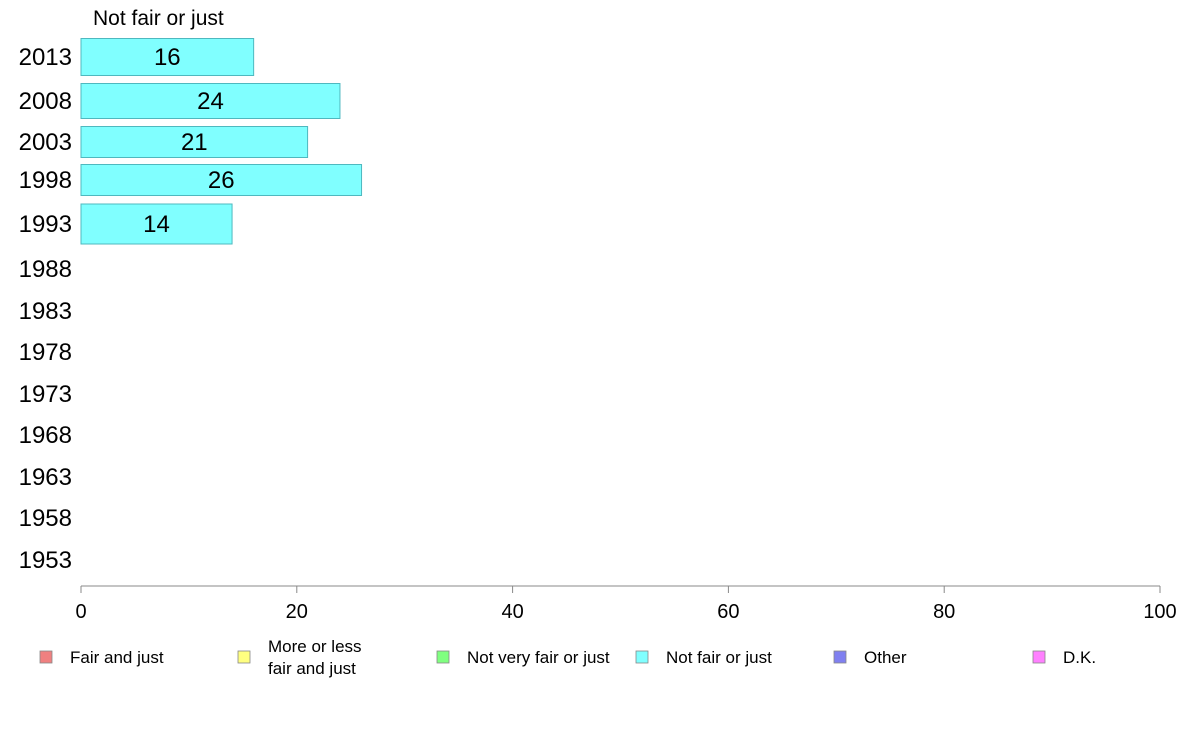 This screenshot has height=736, width=1188. What do you see at coordinates (158, 18) in the screenshot?
I see `chart-title: Not fair or just` at bounding box center [158, 18].